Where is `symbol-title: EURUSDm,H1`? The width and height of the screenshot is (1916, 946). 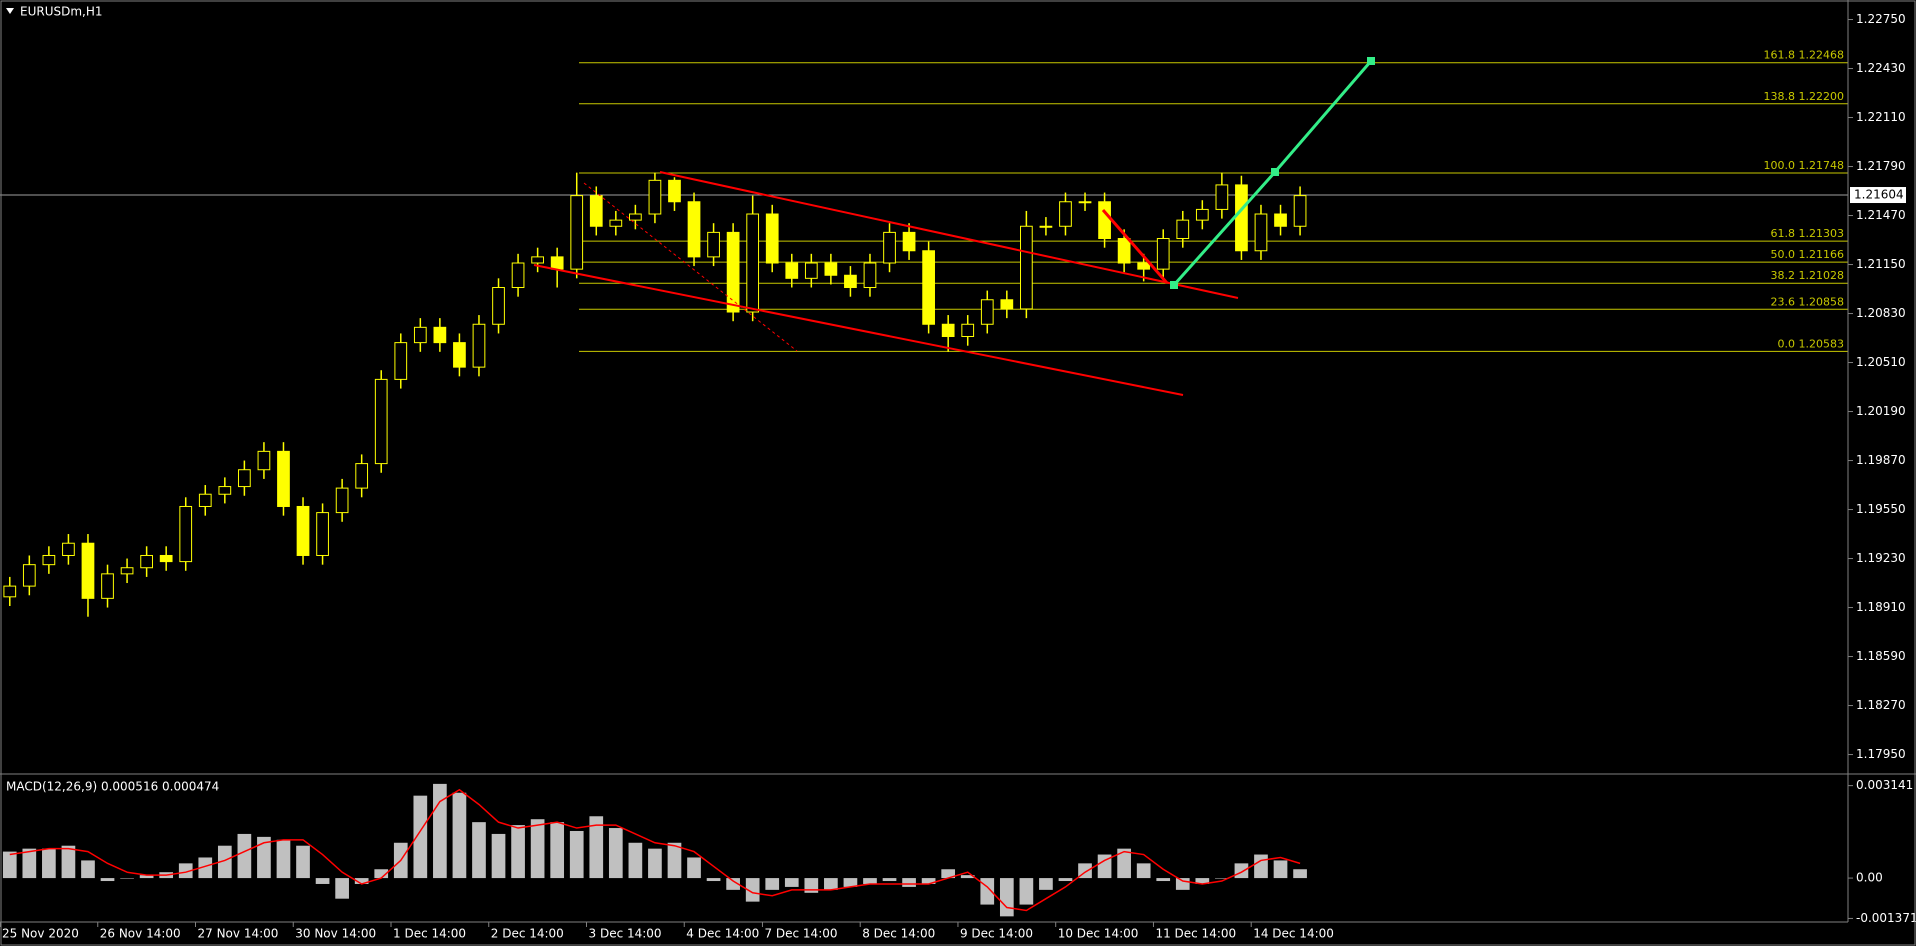 symbol-title: EURUSDm,H1 is located at coordinates (61, 12).